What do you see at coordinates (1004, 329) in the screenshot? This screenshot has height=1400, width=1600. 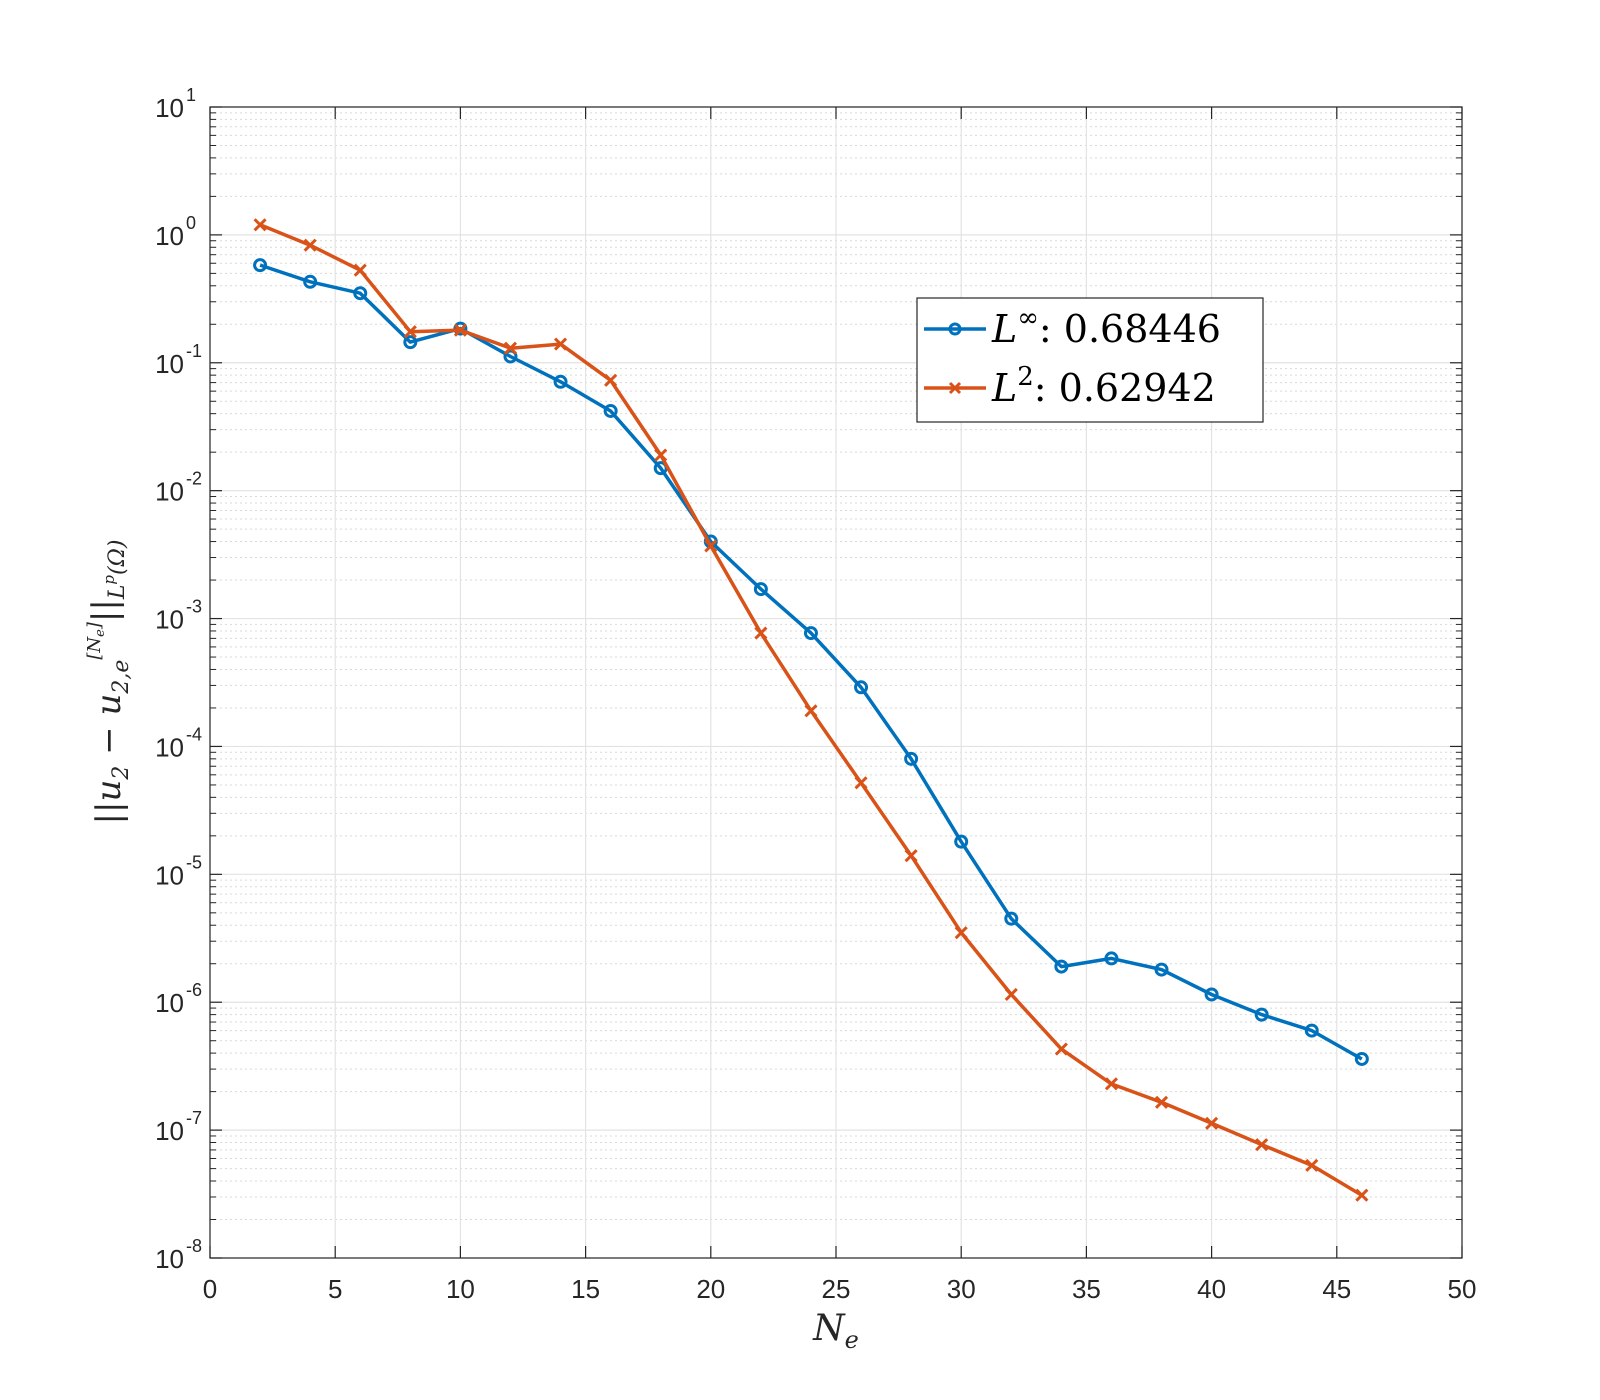 I see `legend-linf-symbol: L` at bounding box center [1004, 329].